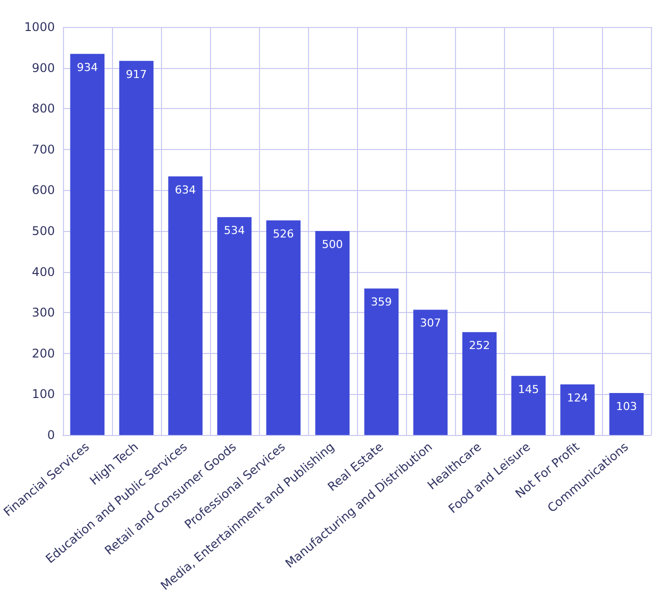 This screenshot has height=613, width=663. Describe the element at coordinates (43, 313) in the screenshot. I see `y-tick-label: 300` at that location.